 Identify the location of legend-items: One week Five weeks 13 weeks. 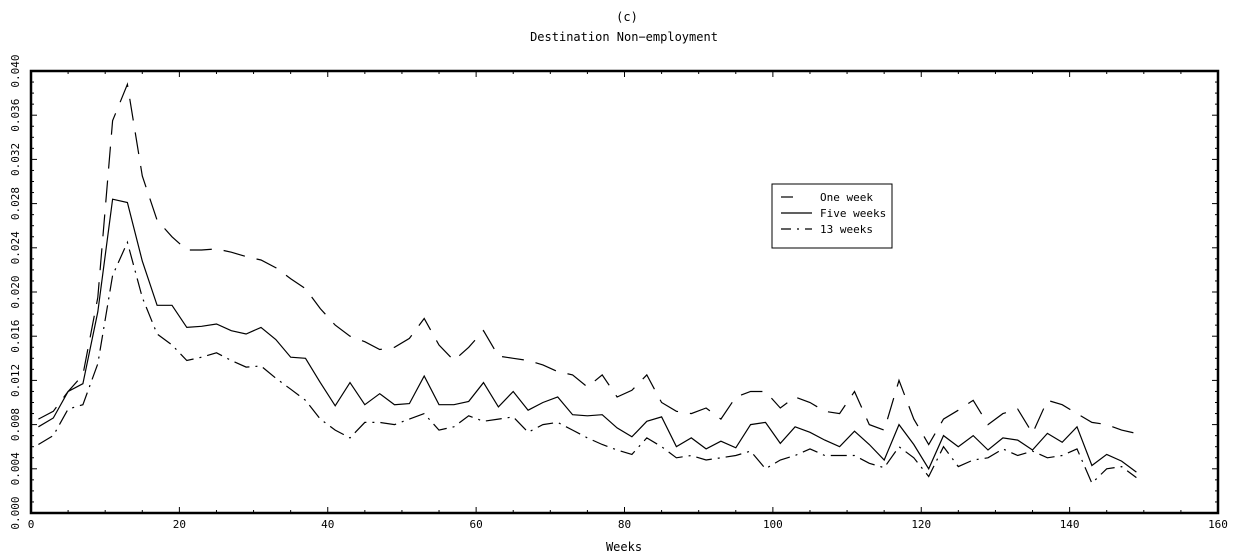
(833, 213).